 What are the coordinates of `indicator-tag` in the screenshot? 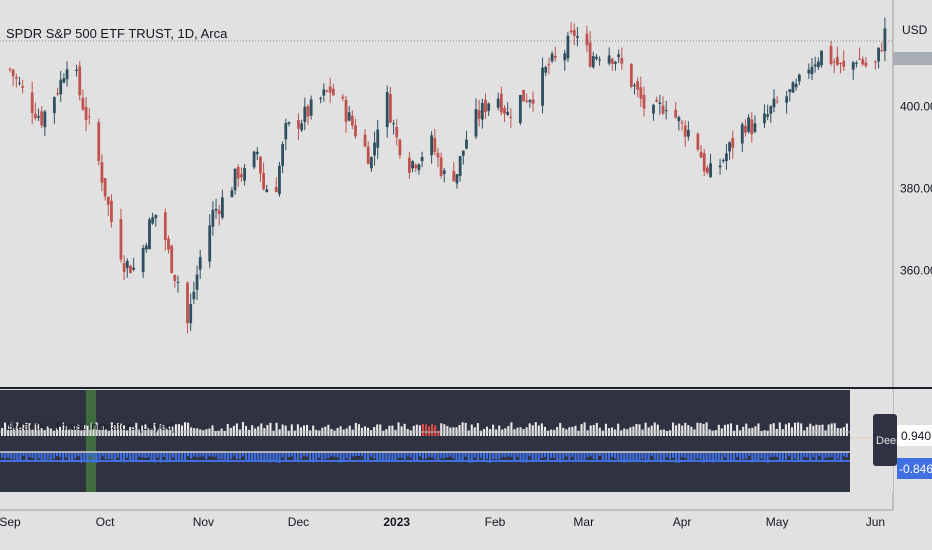 It's located at (885, 440).